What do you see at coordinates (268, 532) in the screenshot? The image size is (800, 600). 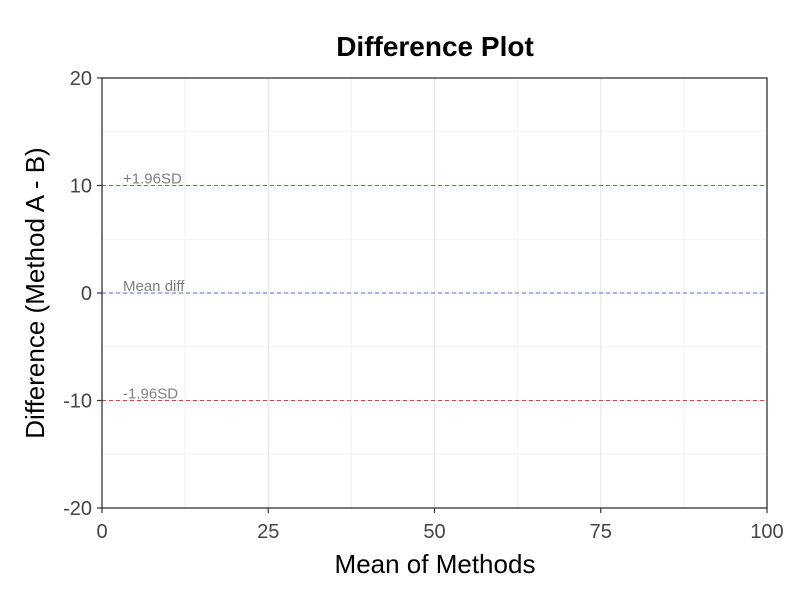 I see `x-tick-label: 25` at bounding box center [268, 532].